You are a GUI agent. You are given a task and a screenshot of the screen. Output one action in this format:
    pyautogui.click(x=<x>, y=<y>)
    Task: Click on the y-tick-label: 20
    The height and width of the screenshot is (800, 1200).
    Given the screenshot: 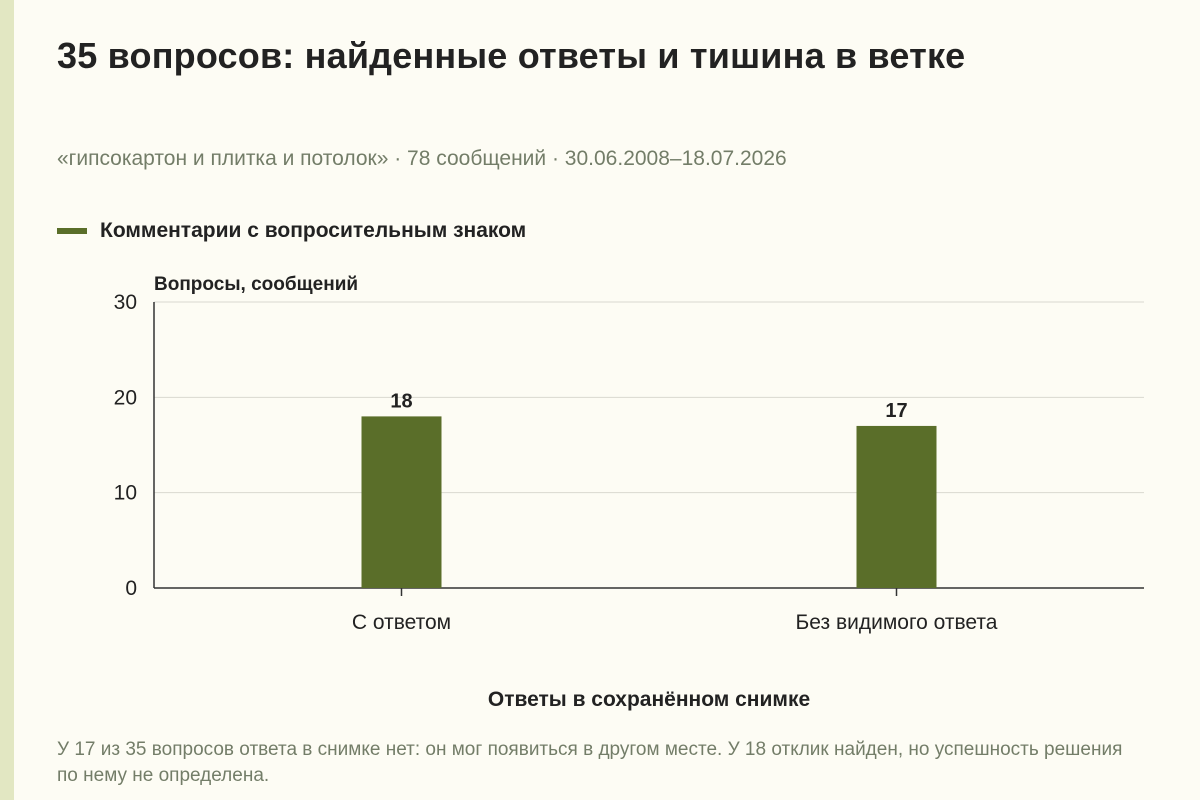 What is the action you would take?
    pyautogui.click(x=125, y=397)
    